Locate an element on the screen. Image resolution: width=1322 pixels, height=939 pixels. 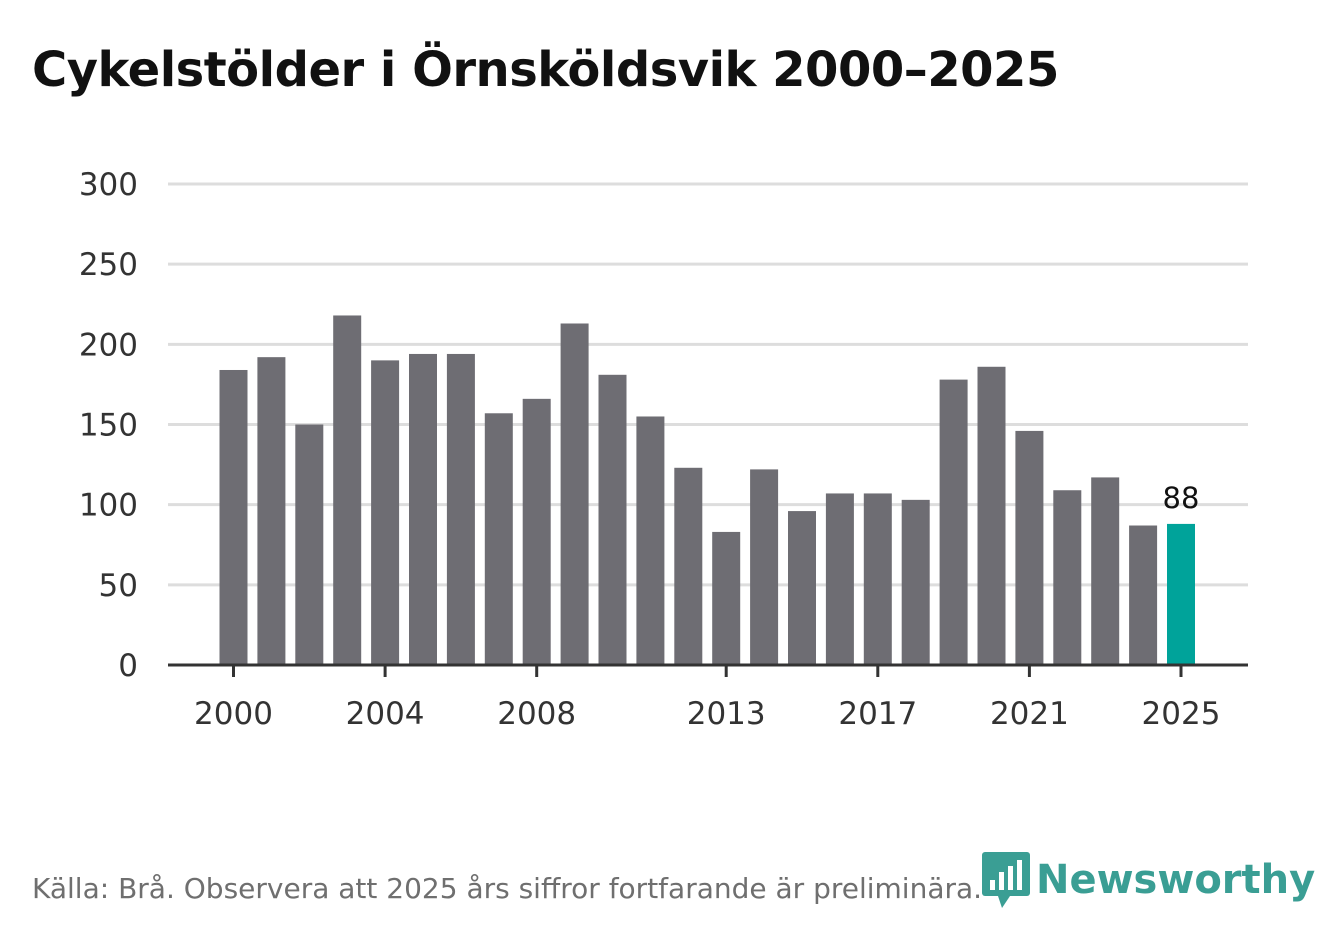
bar-2009 is located at coordinates (574, 494).